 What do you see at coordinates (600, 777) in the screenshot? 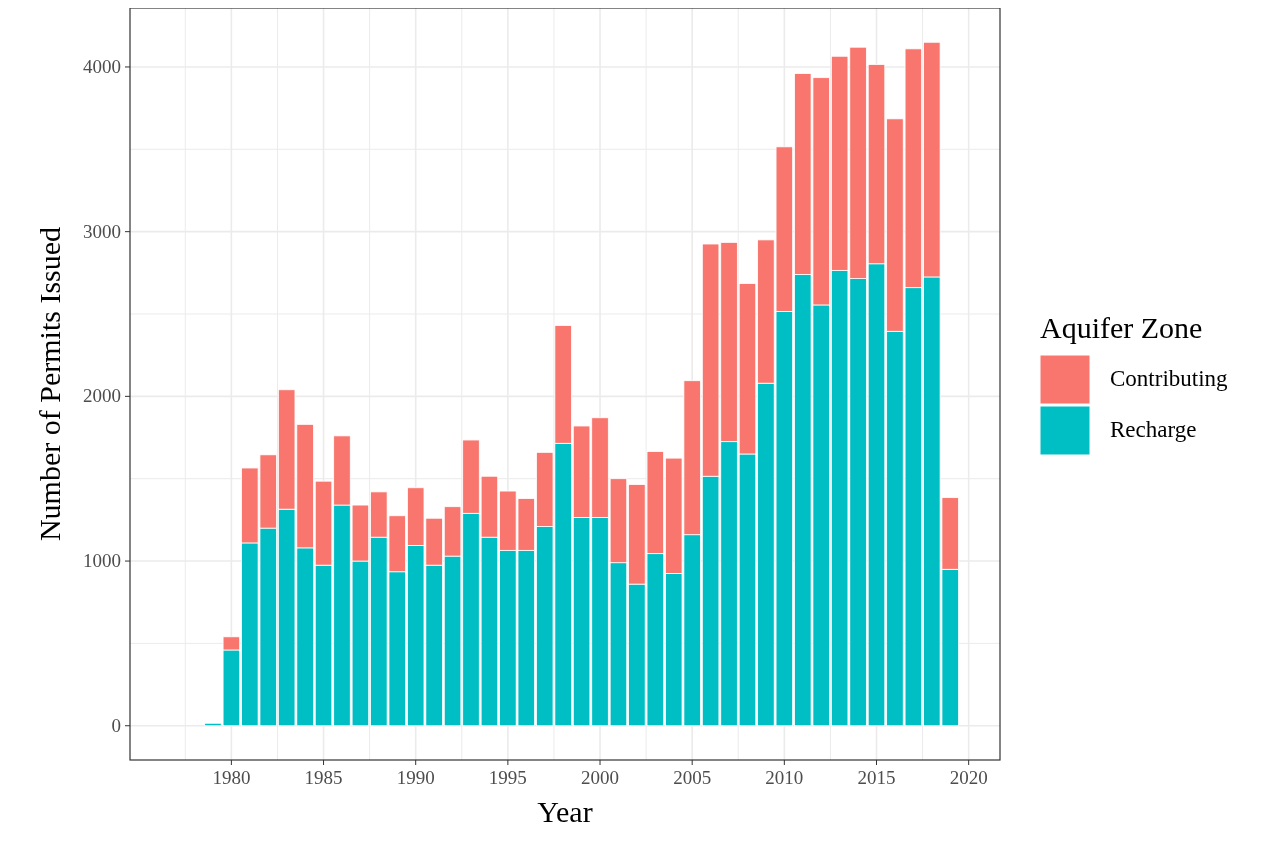
I see `x-tick-label: 2000` at bounding box center [600, 777].